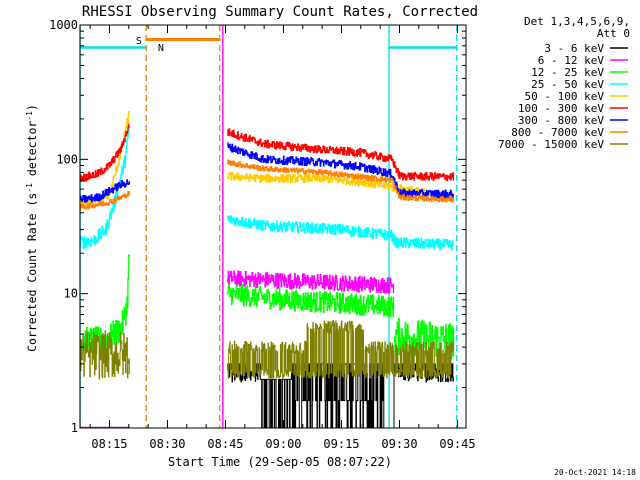  I want to click on timestamp: 20-Oct-2021 14:18, so click(595, 472).